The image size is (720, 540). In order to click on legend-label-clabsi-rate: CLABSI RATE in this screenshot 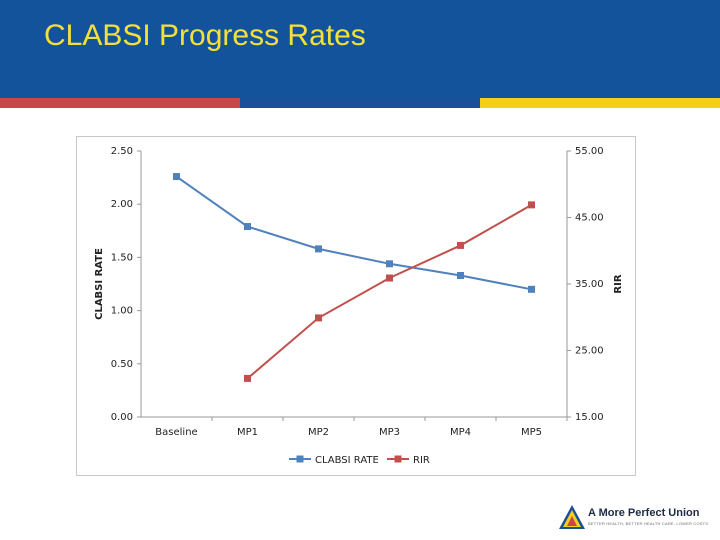, I will do `click(347, 460)`.